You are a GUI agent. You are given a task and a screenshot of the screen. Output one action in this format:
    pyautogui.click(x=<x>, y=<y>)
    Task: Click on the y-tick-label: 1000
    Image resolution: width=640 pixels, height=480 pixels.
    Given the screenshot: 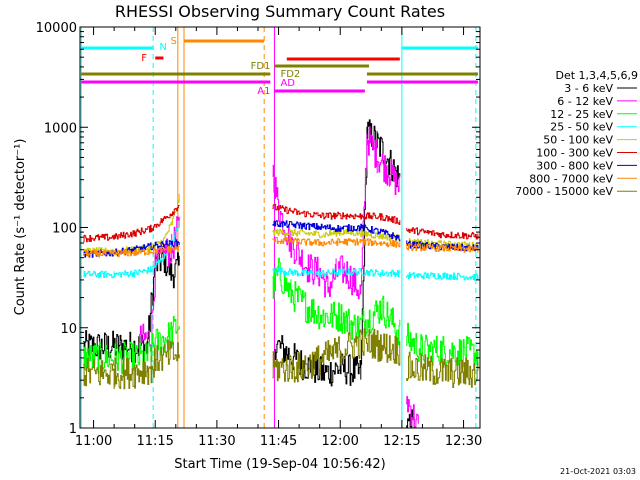 What is the action you would take?
    pyautogui.click(x=60, y=128)
    